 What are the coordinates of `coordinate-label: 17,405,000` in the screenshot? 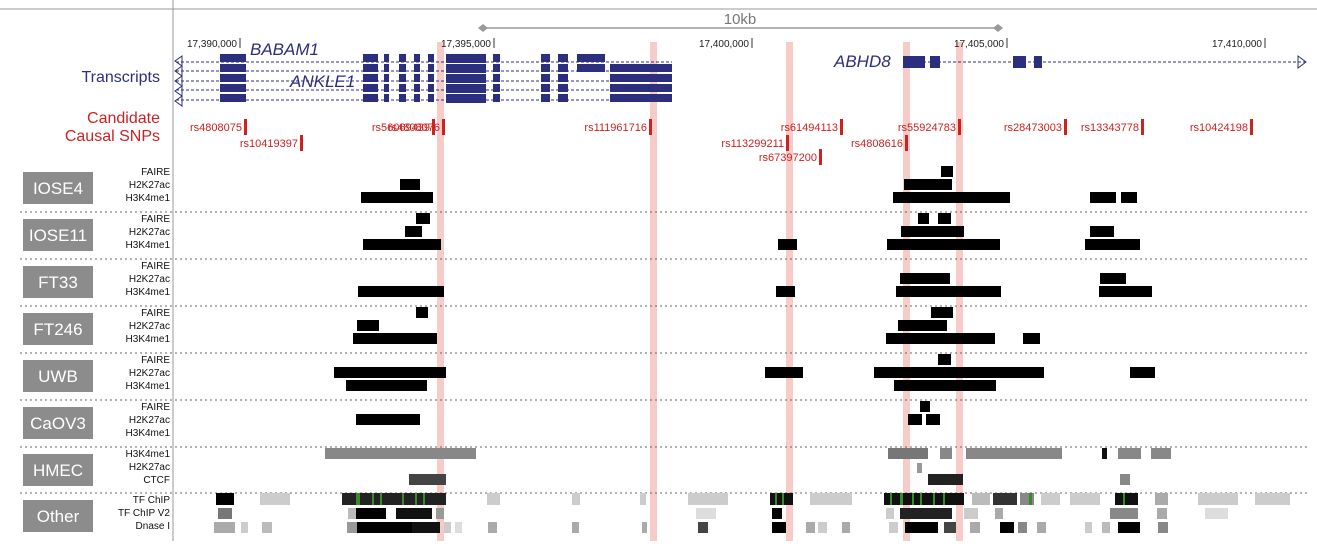 It's located at (979, 44).